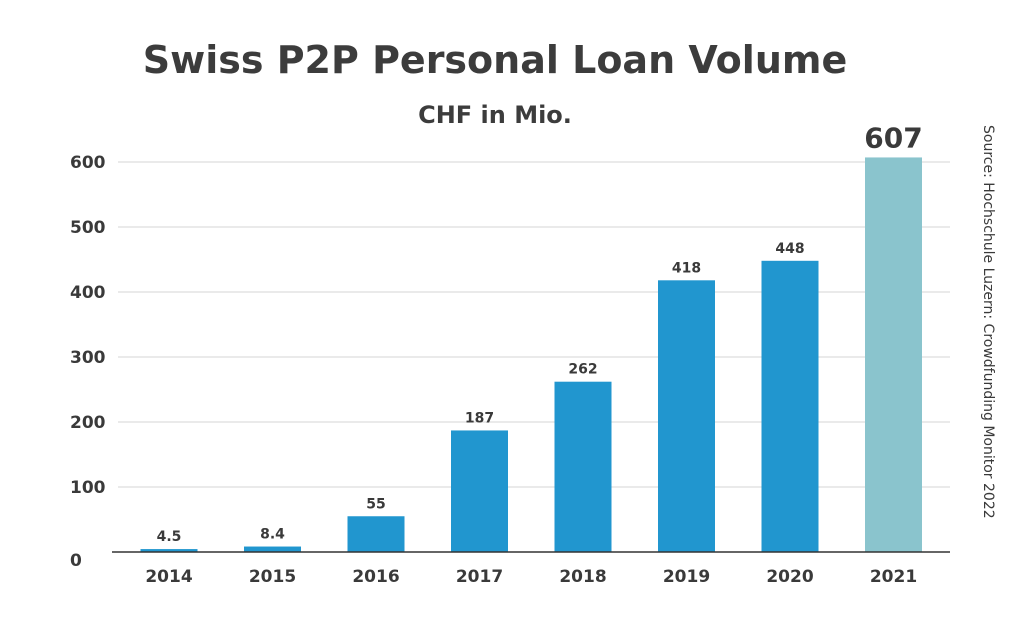  What do you see at coordinates (479, 418) in the screenshot?
I see `data-label: 187` at bounding box center [479, 418].